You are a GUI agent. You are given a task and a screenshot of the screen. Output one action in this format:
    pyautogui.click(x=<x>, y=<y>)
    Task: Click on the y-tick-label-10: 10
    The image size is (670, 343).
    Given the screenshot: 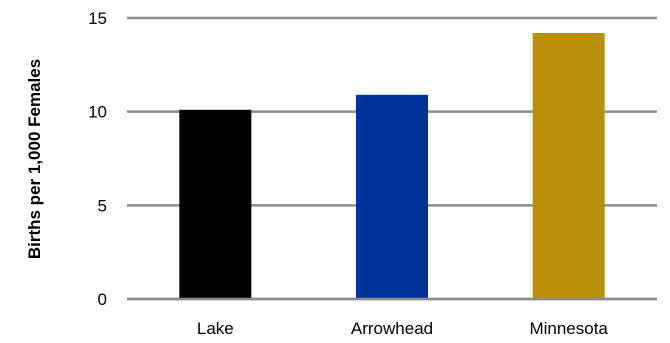 What is the action you would take?
    pyautogui.click(x=97, y=112)
    